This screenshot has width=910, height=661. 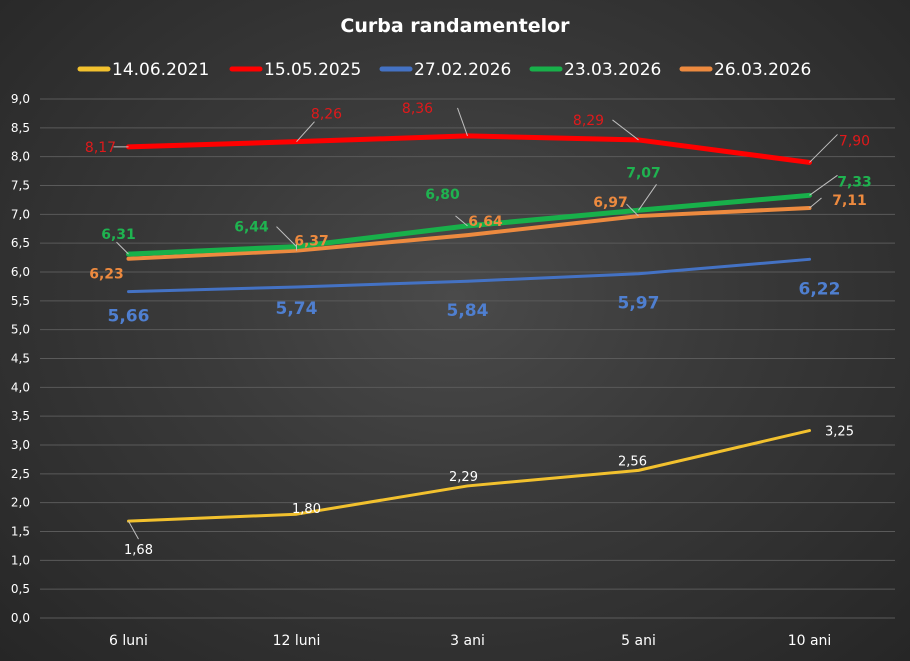 What do you see at coordinates (810, 641) in the screenshot?
I see `x-tick-label: 10 ani` at bounding box center [810, 641].